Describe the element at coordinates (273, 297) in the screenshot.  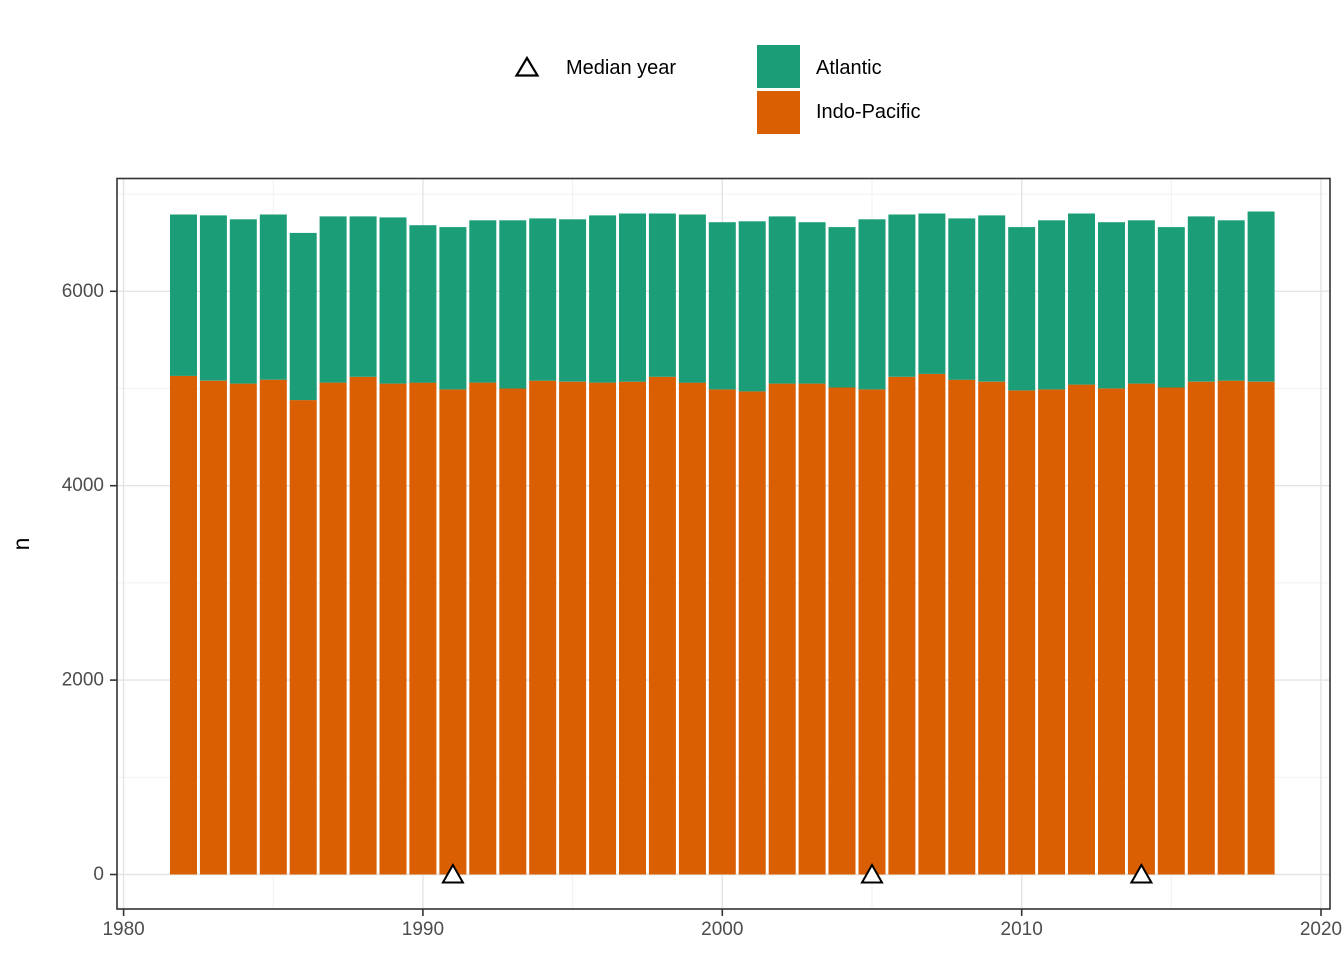
I see `bar-1985-atlantic` at that location.